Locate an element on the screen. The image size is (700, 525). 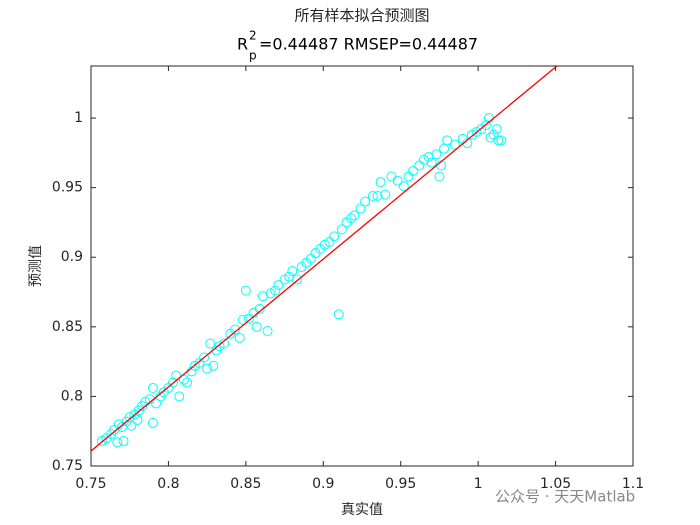
y-tick-label: 0.75 is located at coordinates (67, 466).